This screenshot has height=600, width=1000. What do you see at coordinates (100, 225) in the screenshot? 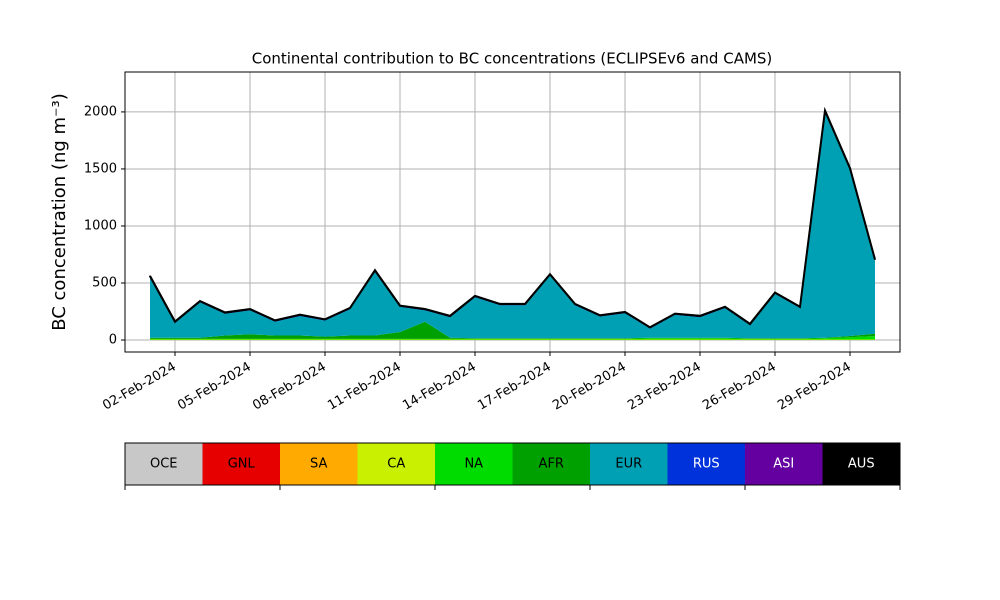
I see `y-tick-label: 1000` at bounding box center [100, 225].